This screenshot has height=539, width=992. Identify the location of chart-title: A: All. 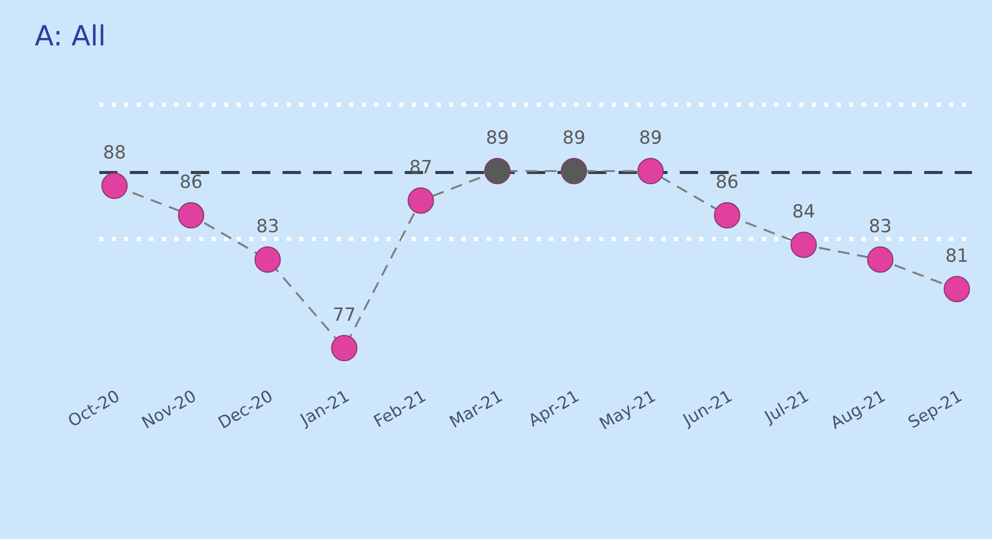
(69, 35).